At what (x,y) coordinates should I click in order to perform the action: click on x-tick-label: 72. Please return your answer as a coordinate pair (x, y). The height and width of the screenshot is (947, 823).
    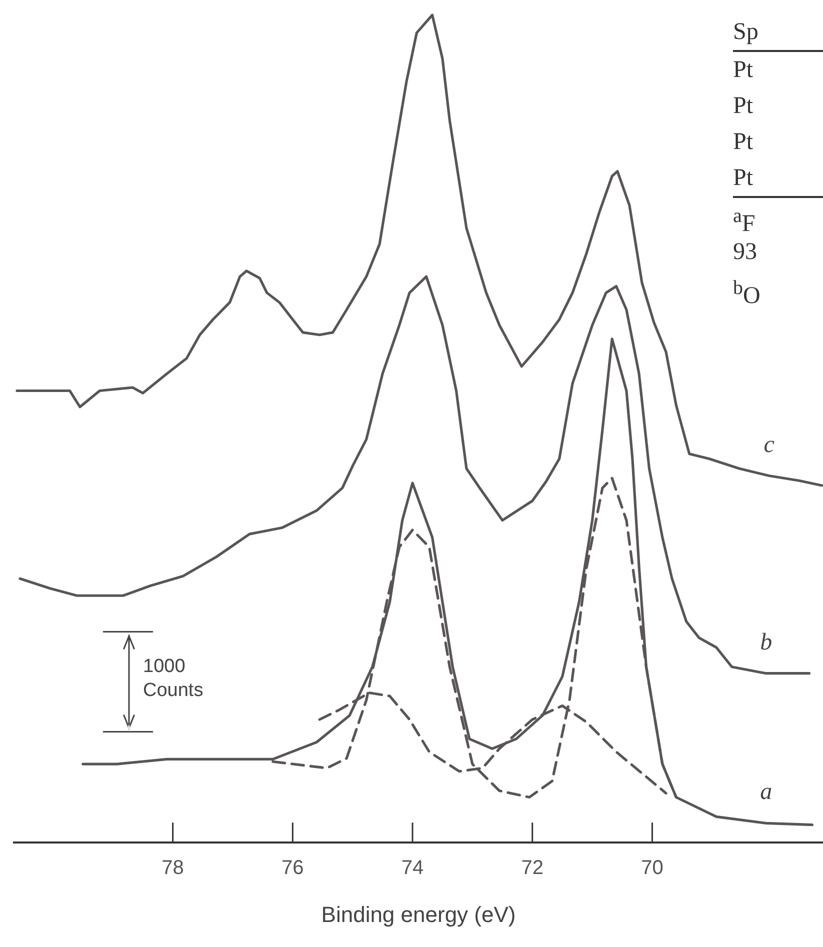
    Looking at the image, I should click on (532, 868).